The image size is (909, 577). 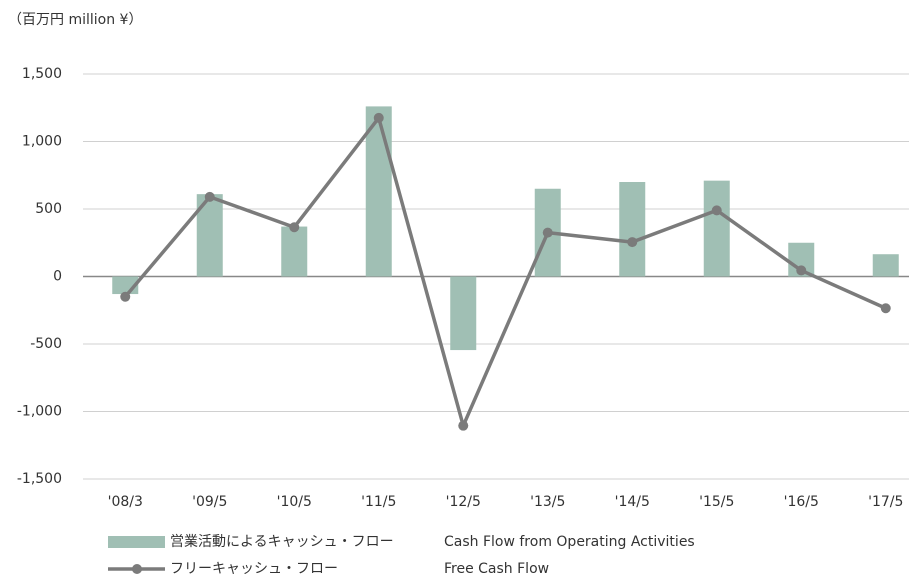 I want to click on x-tick-label: '14/5, so click(x=632, y=502).